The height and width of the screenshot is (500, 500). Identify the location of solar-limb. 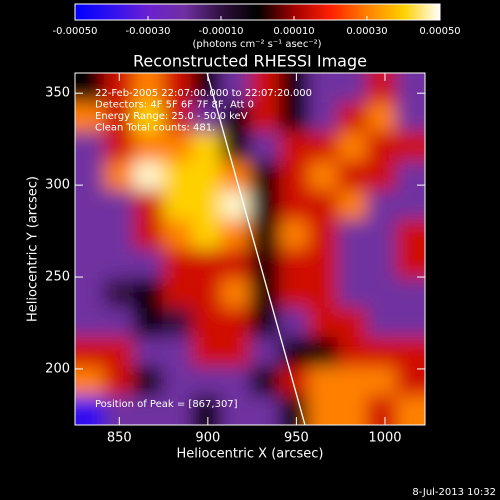
(256, 249).